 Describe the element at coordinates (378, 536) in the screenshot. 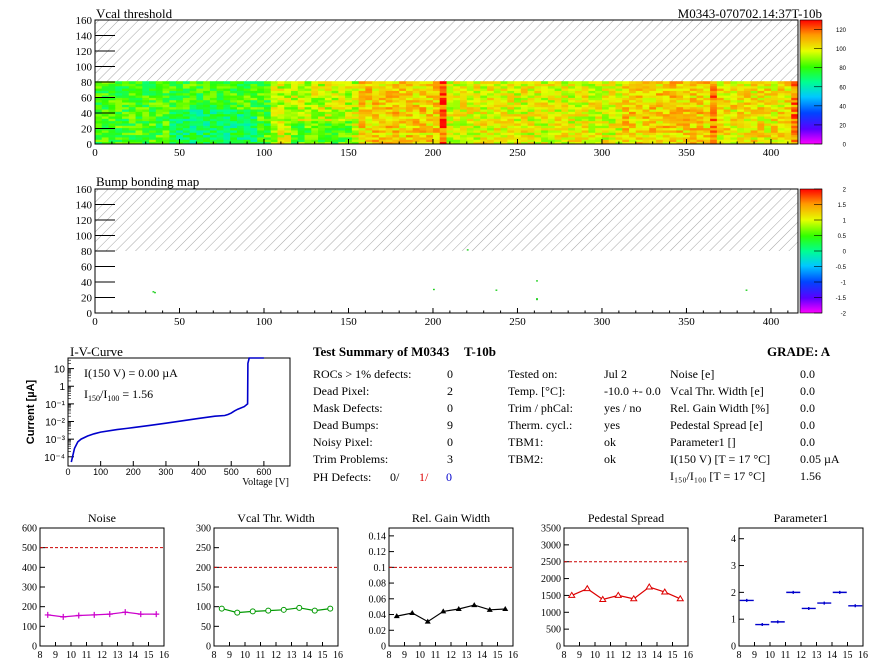

I see `summary-plot-ytick-label: 0.14` at that location.